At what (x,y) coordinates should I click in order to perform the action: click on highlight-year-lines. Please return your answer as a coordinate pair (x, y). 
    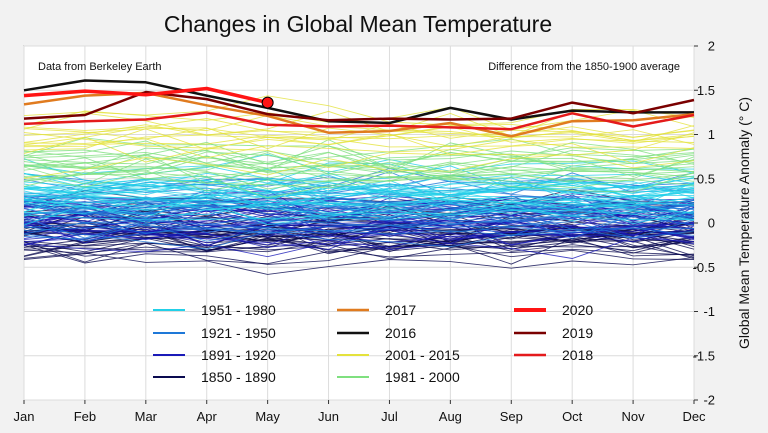
    Looking at the image, I should click on (359, 108).